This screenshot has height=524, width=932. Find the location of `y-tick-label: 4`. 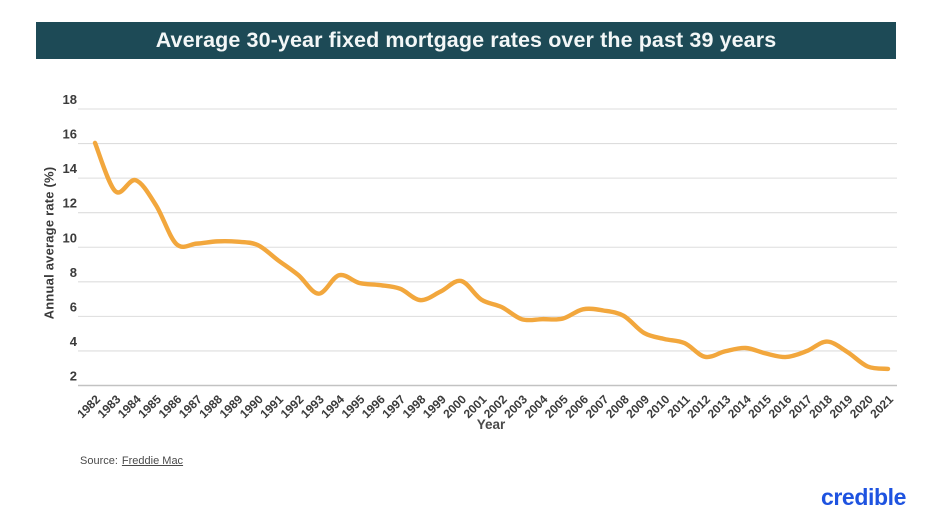

y-tick-label: 4 is located at coordinates (74, 341).